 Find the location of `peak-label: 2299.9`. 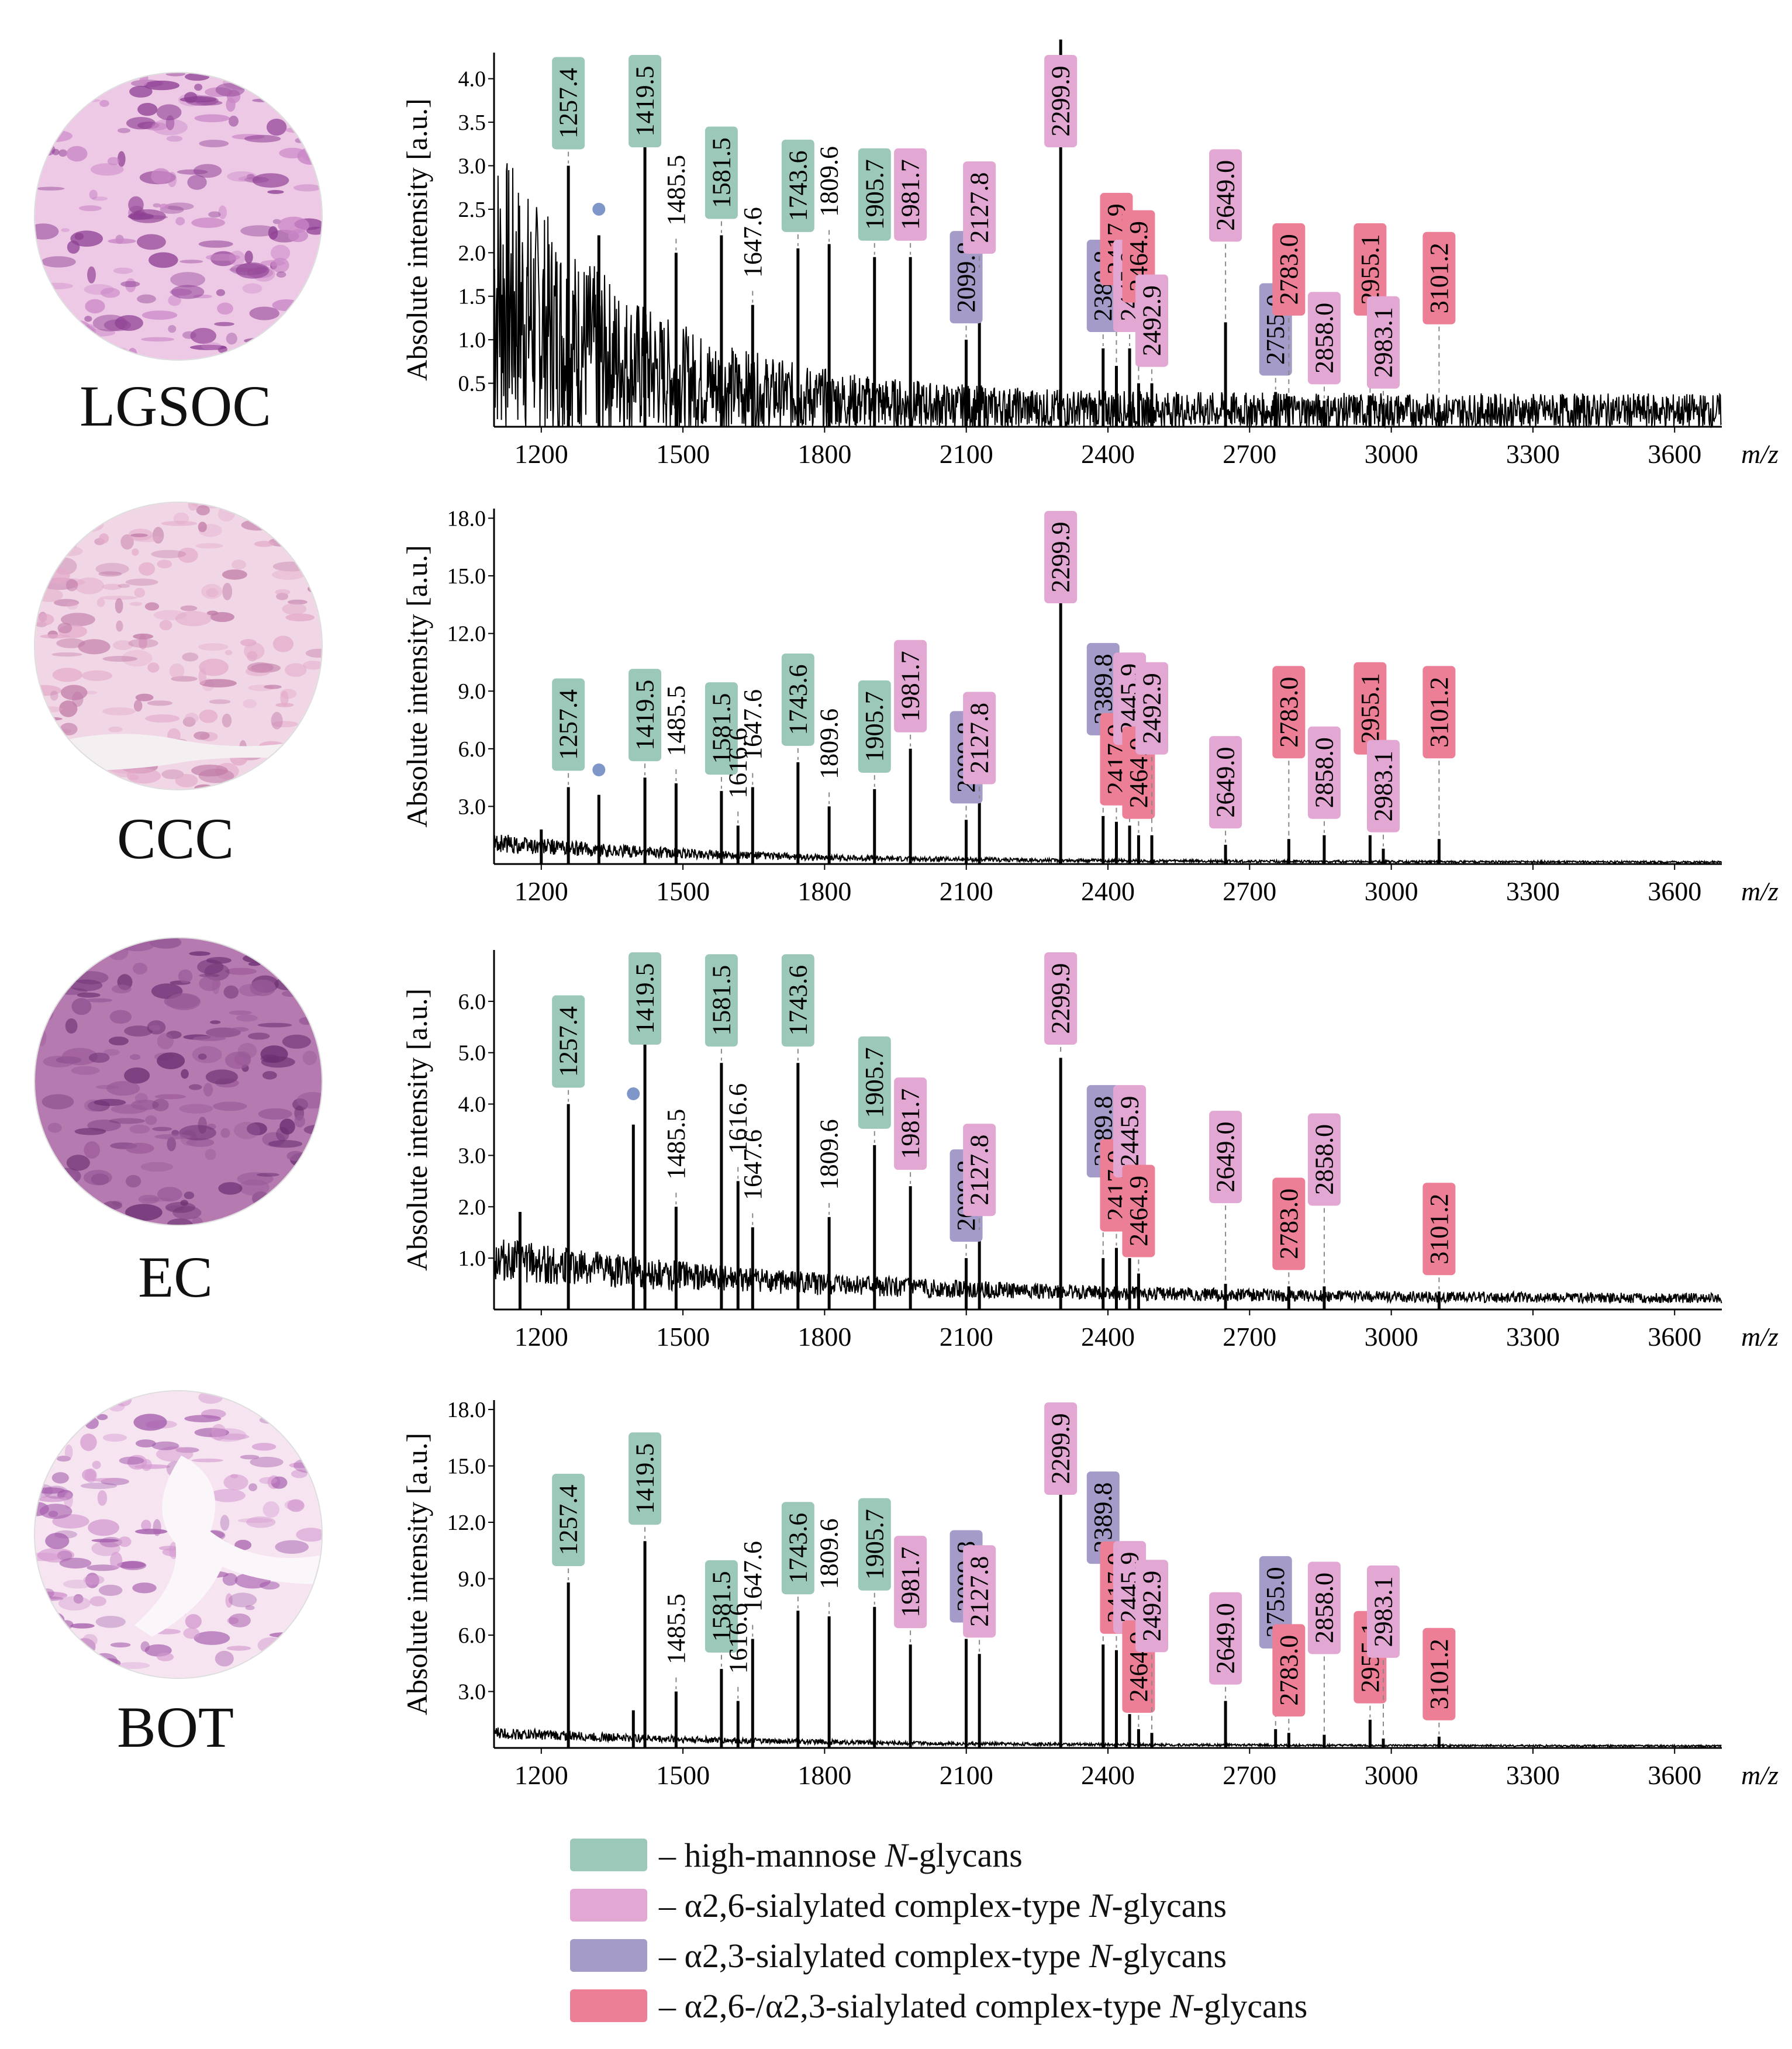

peak-label: 2299.9 is located at coordinates (1061, 101).